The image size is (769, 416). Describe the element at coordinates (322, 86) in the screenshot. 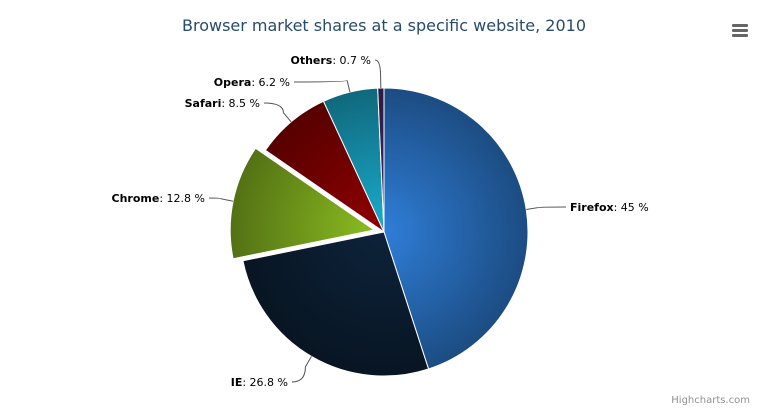

I see `connector-opera` at that location.